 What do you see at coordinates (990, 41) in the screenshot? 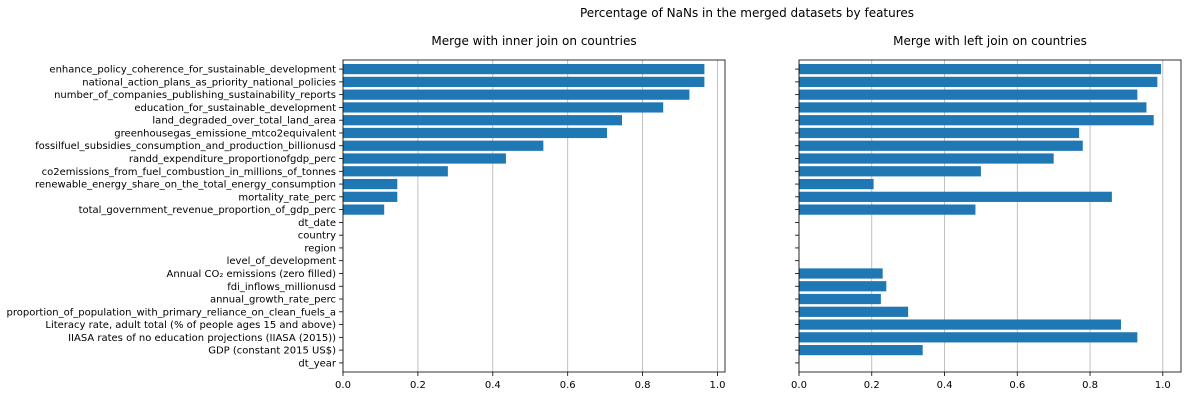
I see `left-panel-title: Merge with left join on countries` at bounding box center [990, 41].